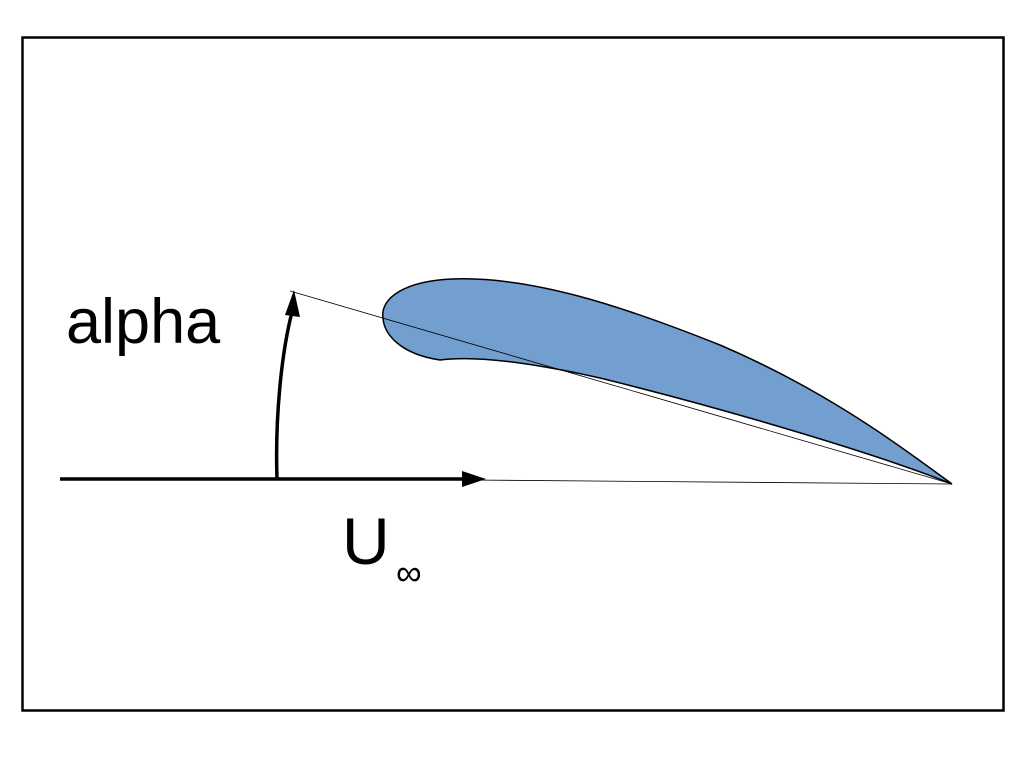 This screenshot has width=1025, height=769. Describe the element at coordinates (284, 395) in the screenshot. I see `alpha-arc` at that location.